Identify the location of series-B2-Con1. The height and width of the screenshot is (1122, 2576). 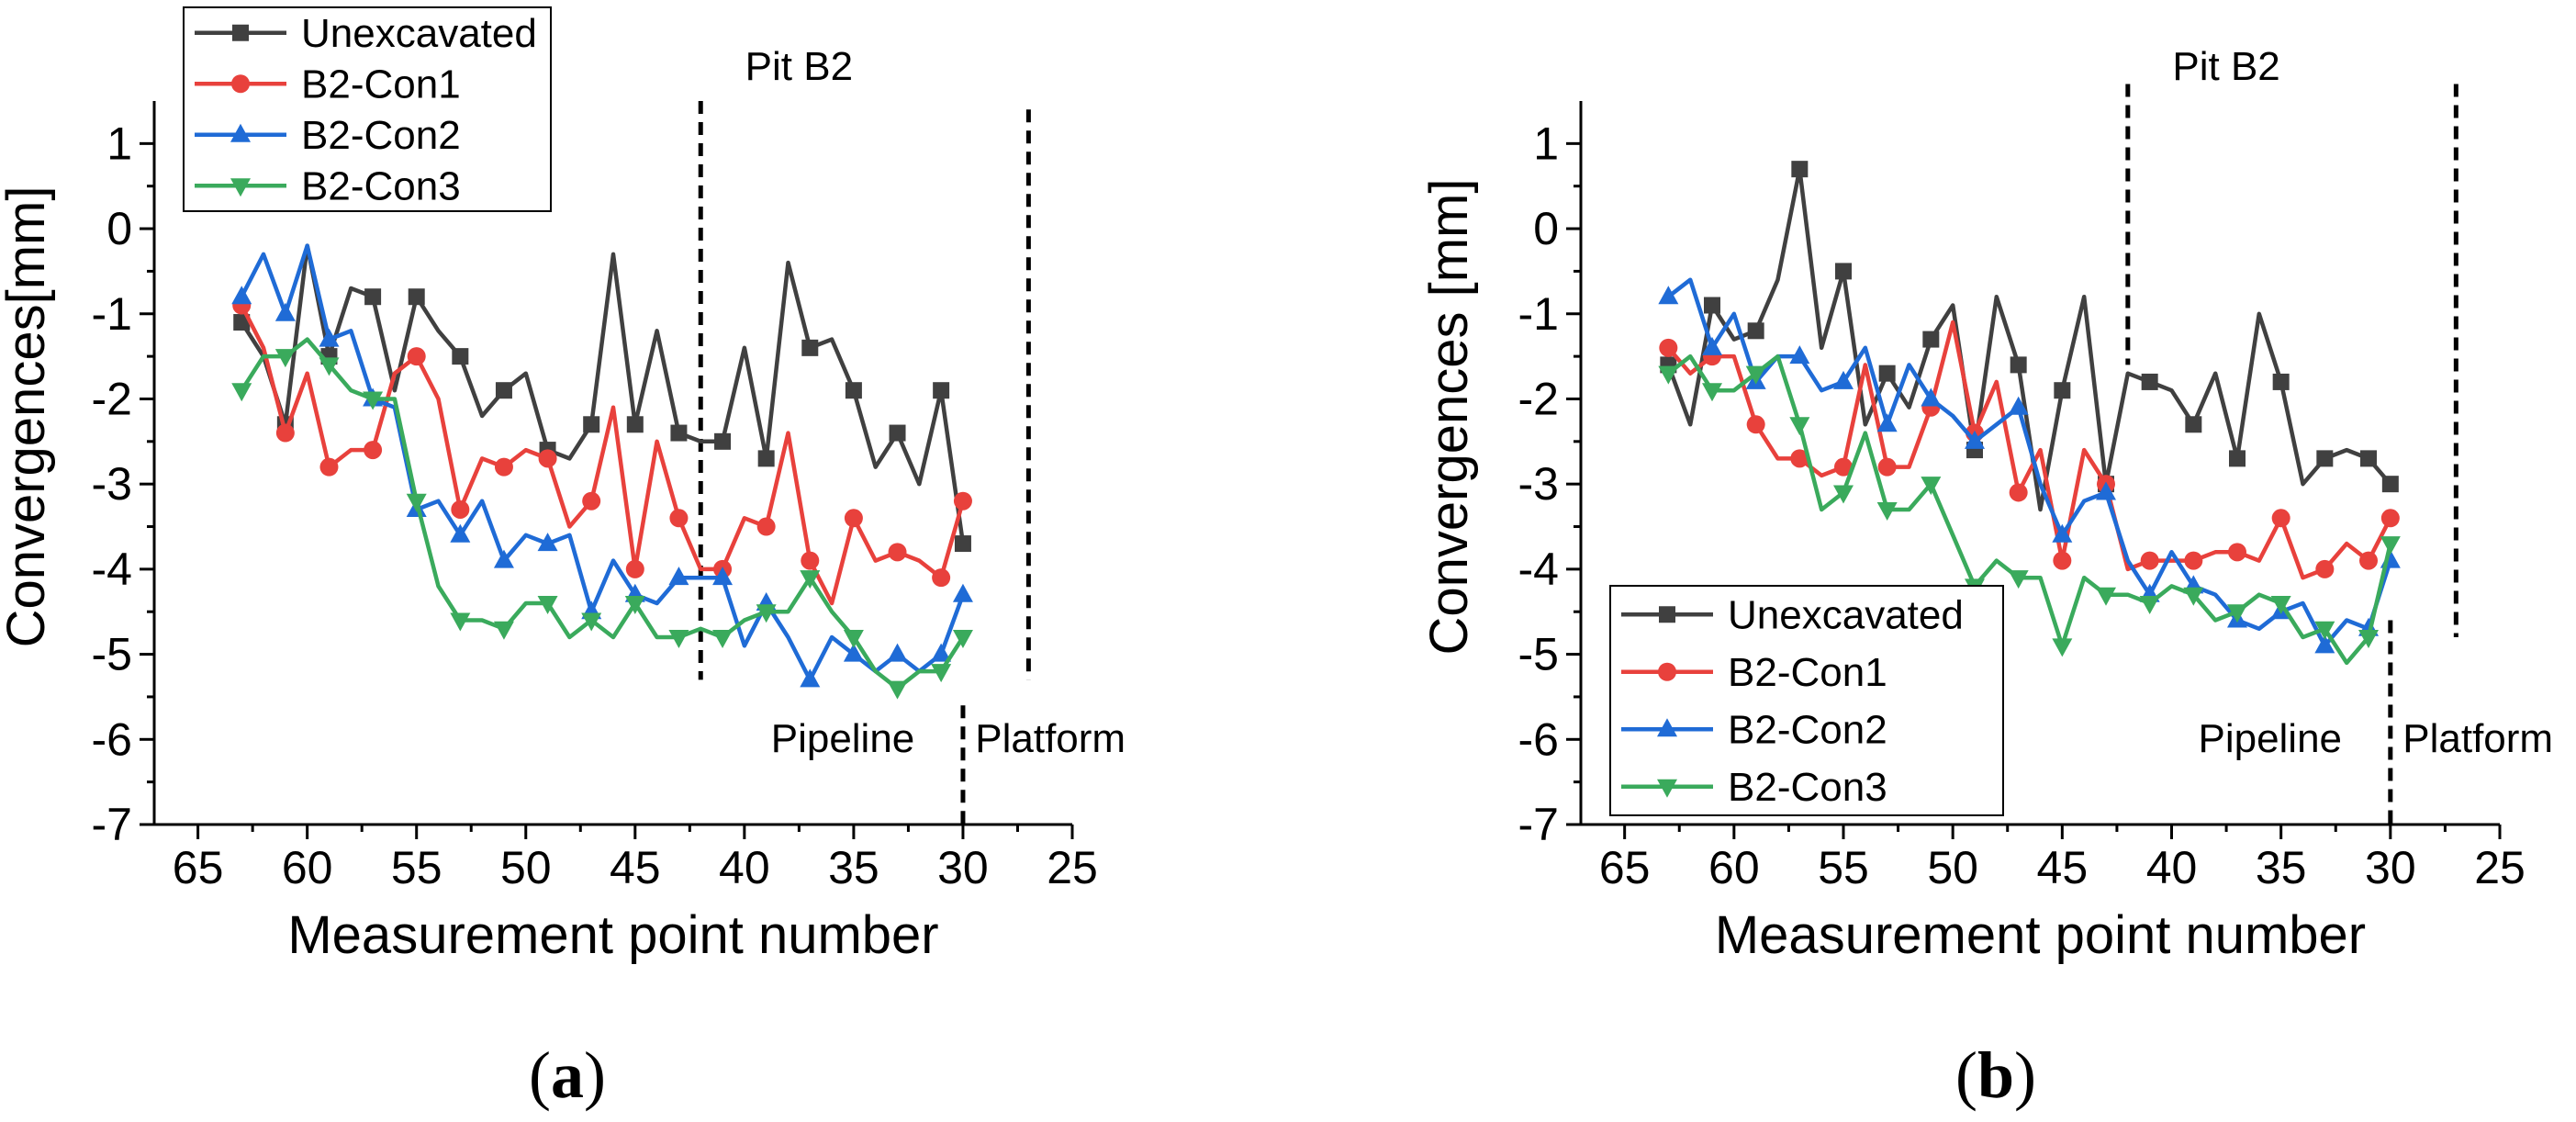
(2029, 450).